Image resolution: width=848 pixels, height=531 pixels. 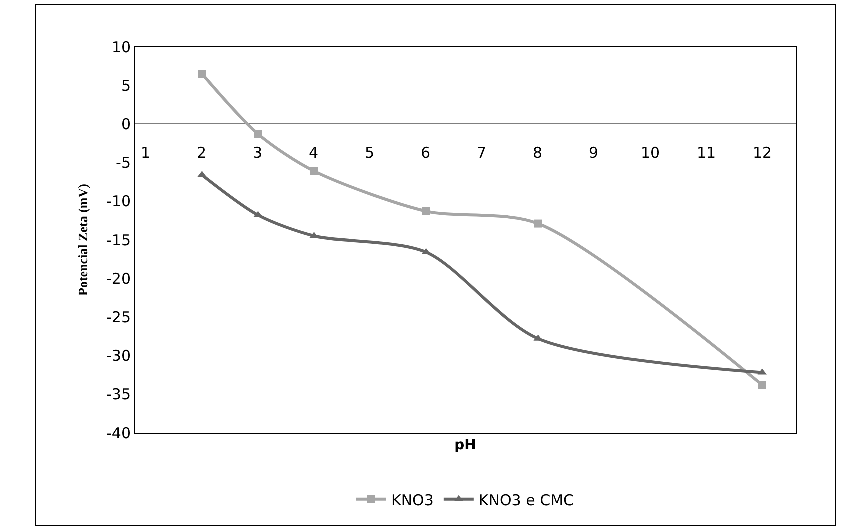 What do you see at coordinates (413, 500) in the screenshot?
I see `legend-label: KNO3` at bounding box center [413, 500].